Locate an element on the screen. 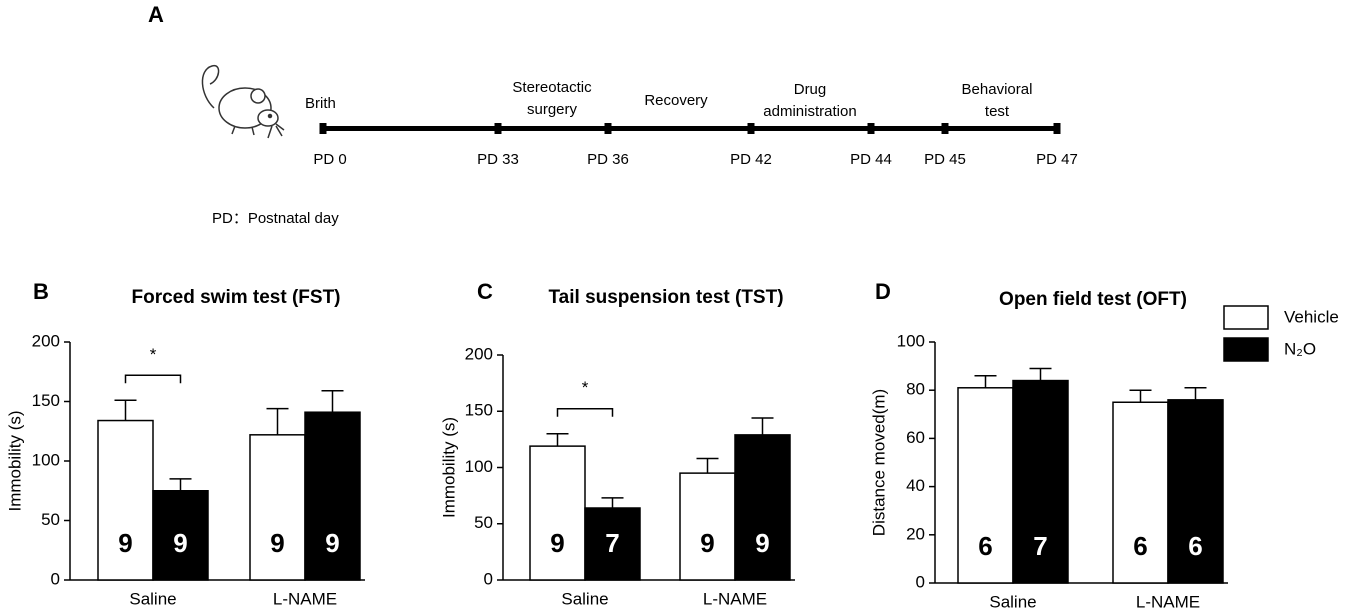  stage-label: surgery is located at coordinates (552, 109).